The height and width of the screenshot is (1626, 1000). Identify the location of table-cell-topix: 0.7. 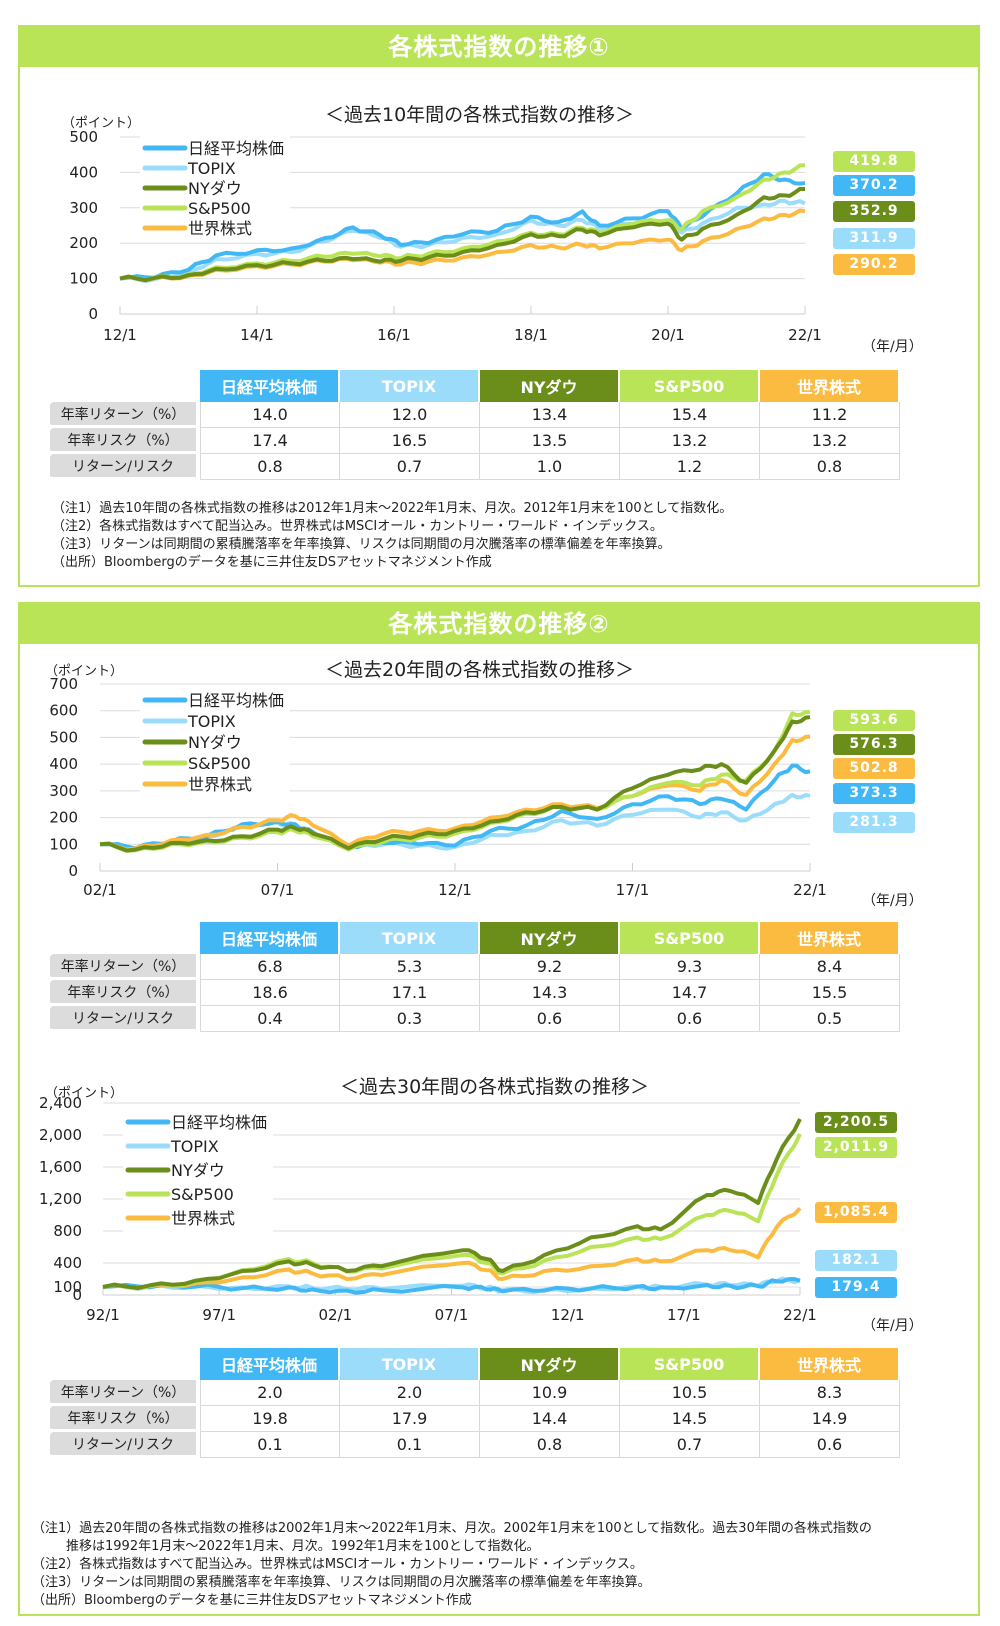
(410, 467).